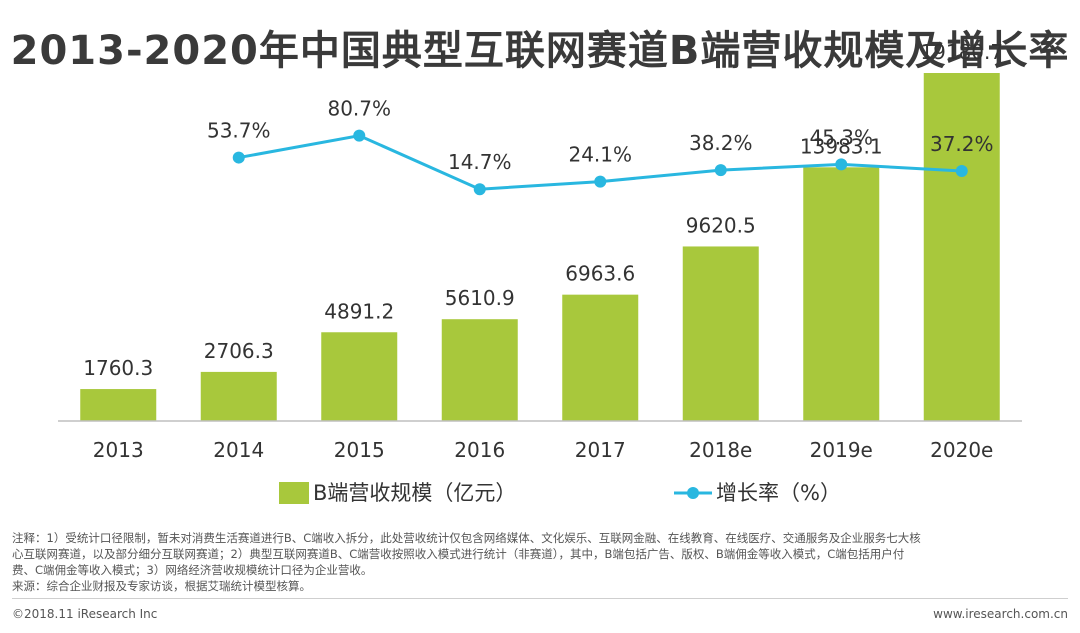 The height and width of the screenshot is (633, 1080). What do you see at coordinates (238, 396) in the screenshot?
I see `bar-2014` at bounding box center [238, 396].